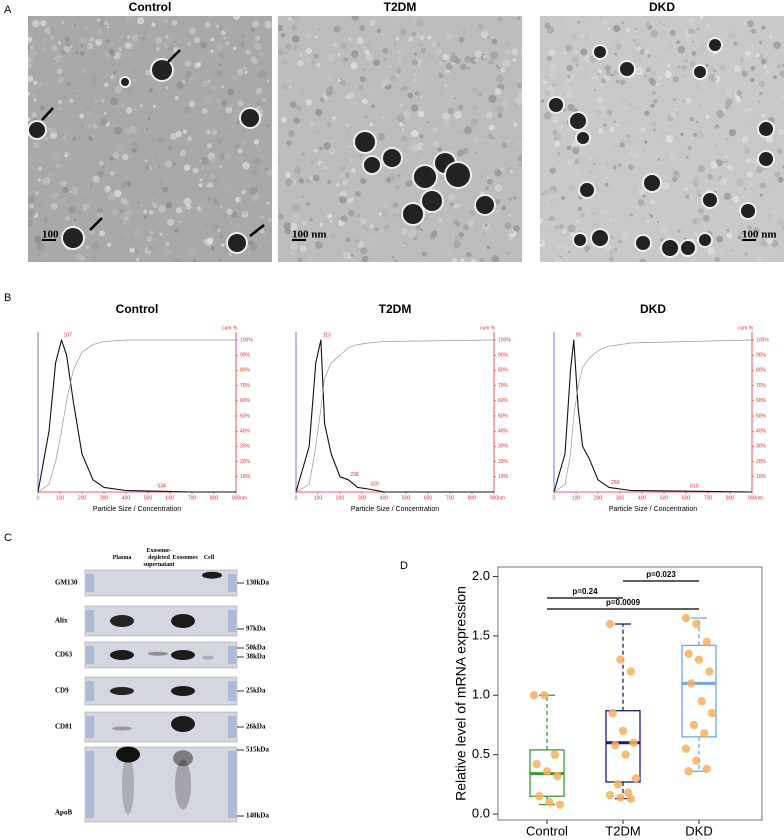 This screenshot has height=840, width=784. I want to click on image-title: Control, so click(150, 7).